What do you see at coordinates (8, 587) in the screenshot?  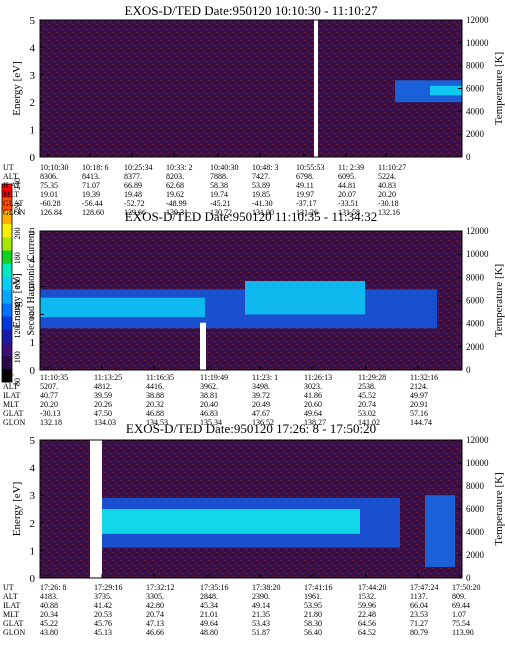 I see `orbit-row-label: UT` at bounding box center [8, 587].